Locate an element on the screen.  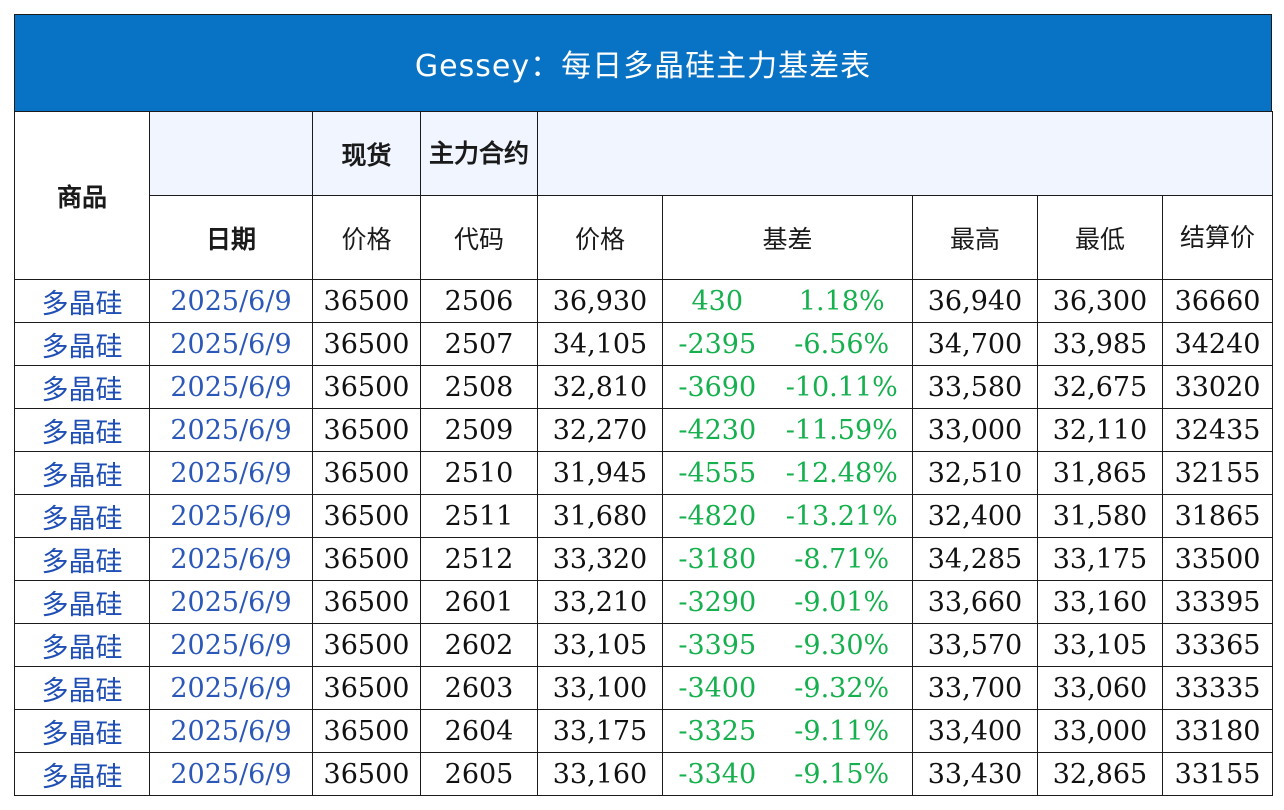
header-empty-top-right is located at coordinates (905, 153).